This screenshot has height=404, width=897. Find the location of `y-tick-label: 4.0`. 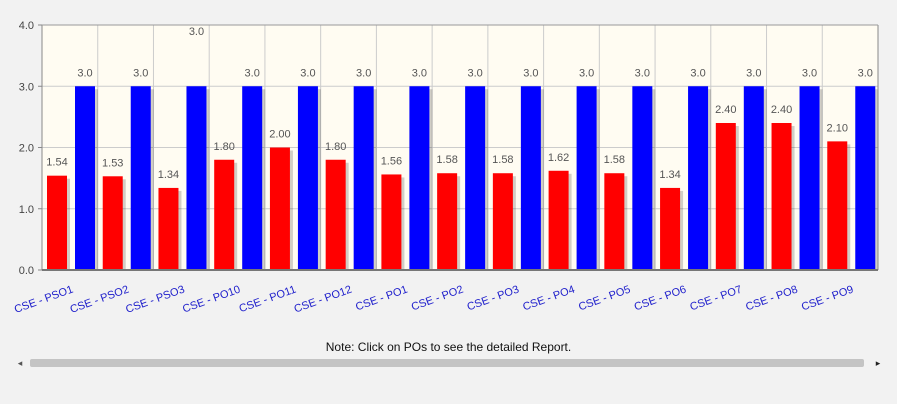

y-tick-label: 4.0 is located at coordinates (26, 26).